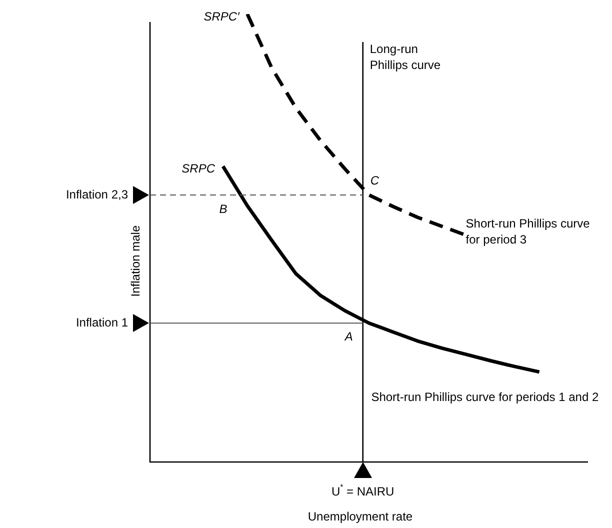  Describe the element at coordinates (360, 516) in the screenshot. I see `x-axis-title: Unemployment rate` at that location.